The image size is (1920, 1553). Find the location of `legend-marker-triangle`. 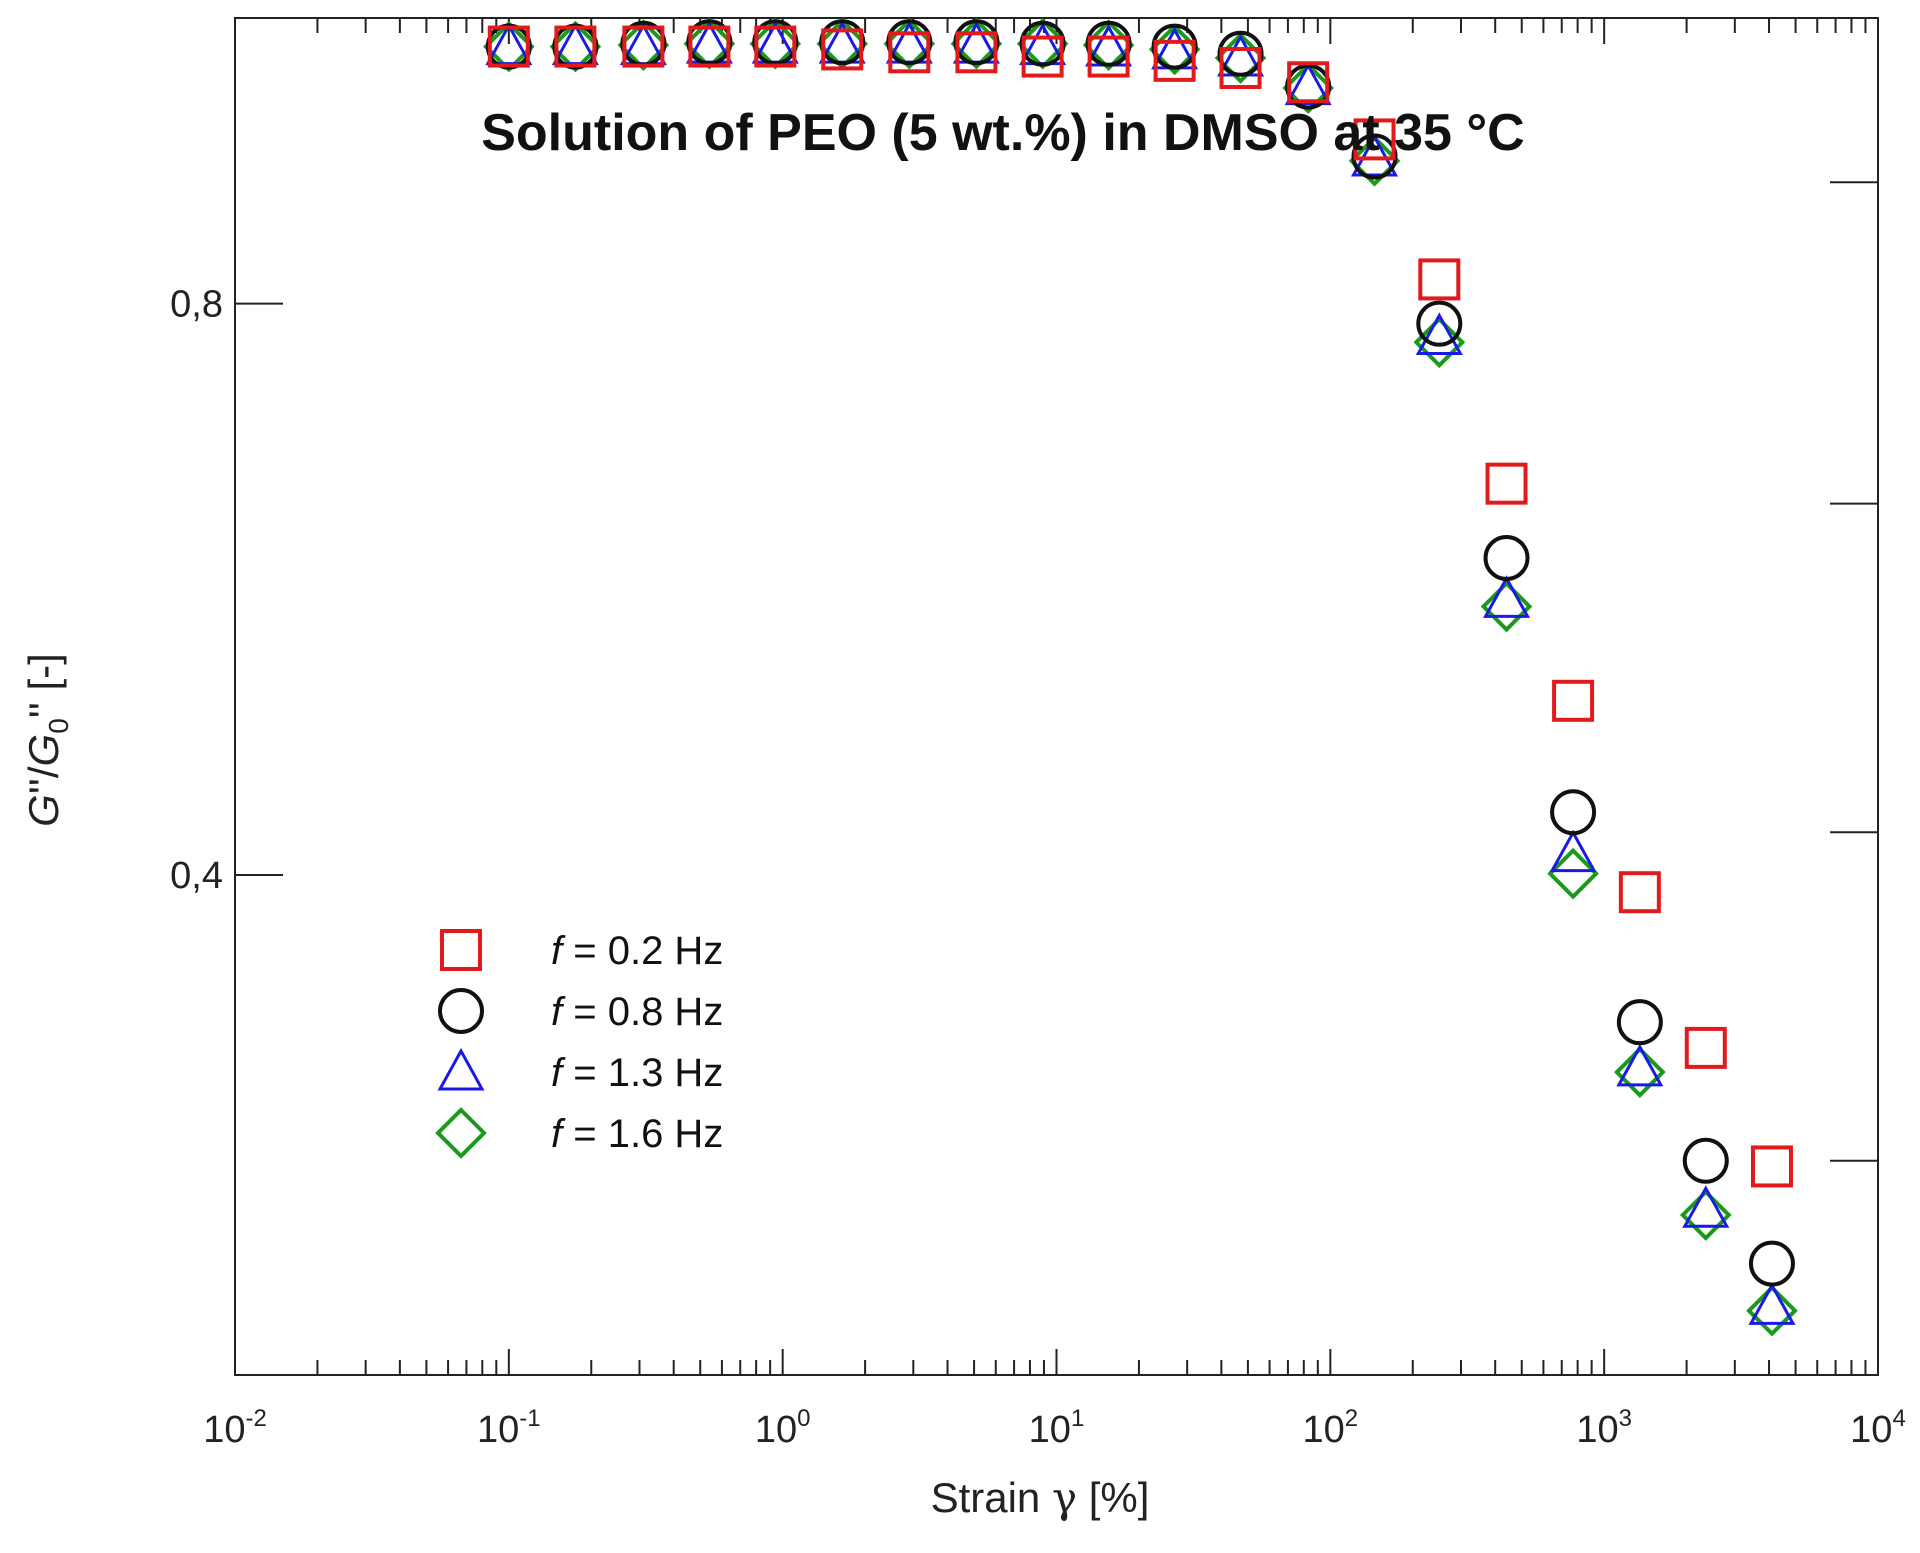

legend-marker-triangle is located at coordinates (461, 1069).